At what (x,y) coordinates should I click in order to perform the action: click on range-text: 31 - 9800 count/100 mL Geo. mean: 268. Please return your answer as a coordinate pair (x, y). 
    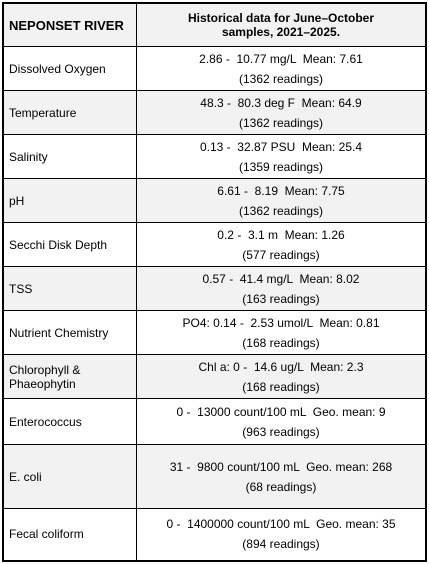
    Looking at the image, I should click on (281, 466).